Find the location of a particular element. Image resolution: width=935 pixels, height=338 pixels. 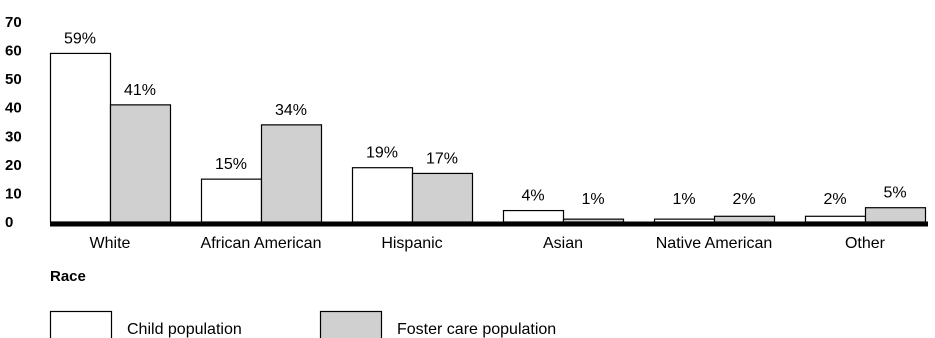

data-label: 19% is located at coordinates (382, 153).